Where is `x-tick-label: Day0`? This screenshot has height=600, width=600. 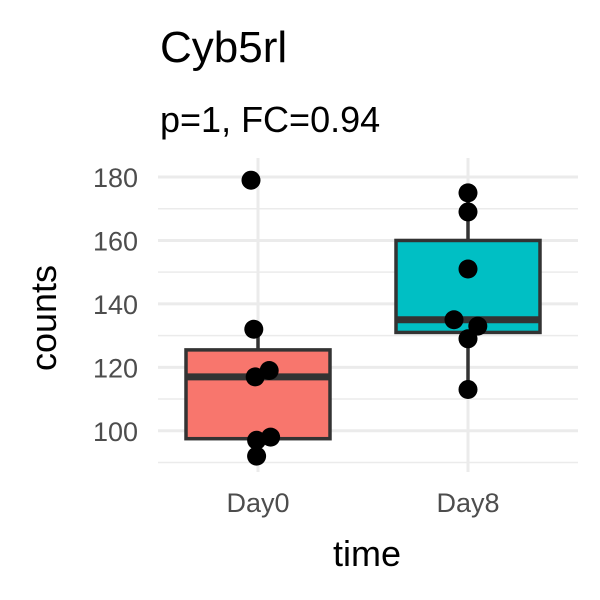 x-tick-label: Day0 is located at coordinates (257, 503).